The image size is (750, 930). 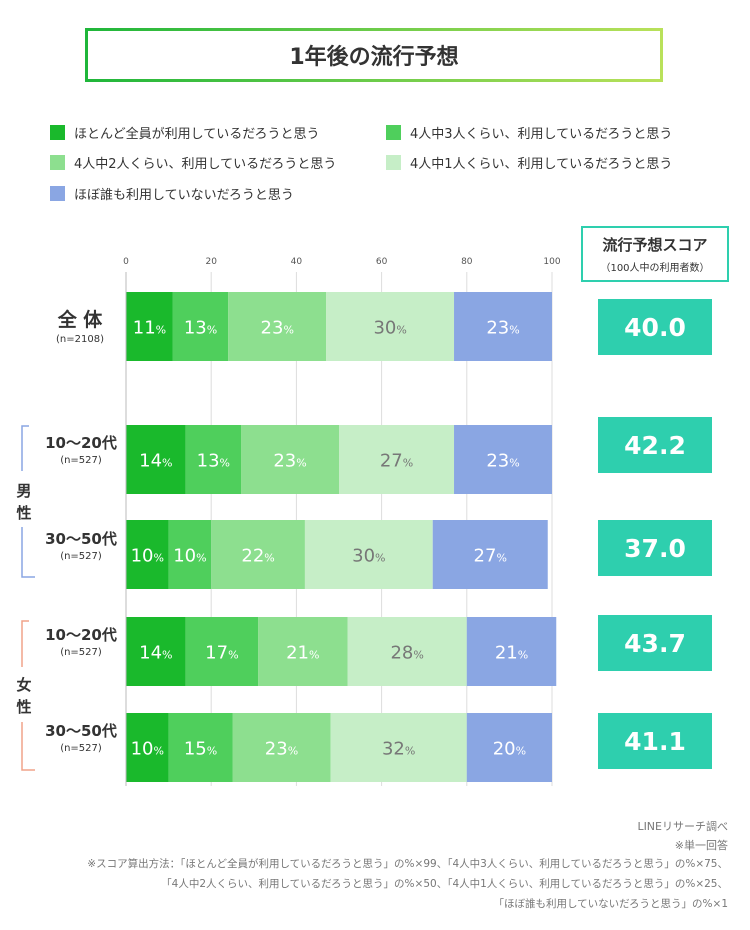 I want to click on data-label-r3-s3: 28%, so click(x=406, y=653).